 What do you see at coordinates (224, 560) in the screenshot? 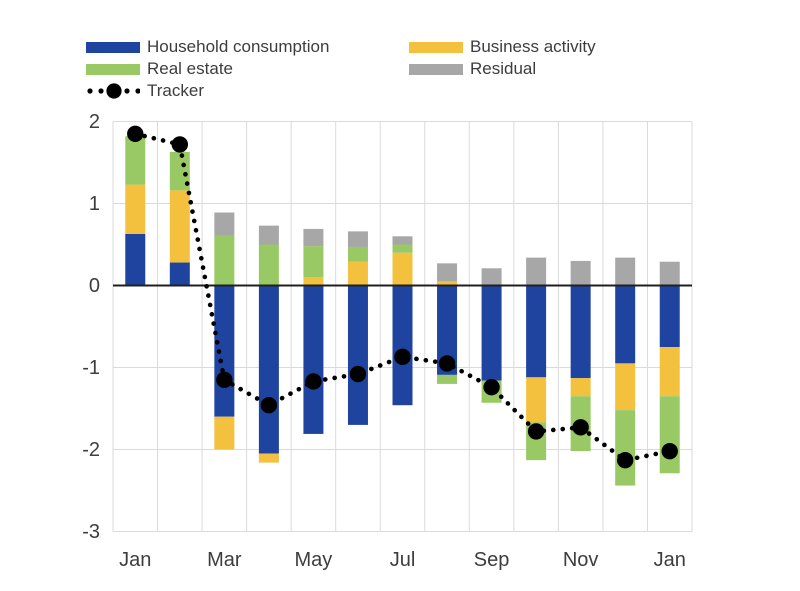
I see `x-tick-label: Mar` at bounding box center [224, 560].